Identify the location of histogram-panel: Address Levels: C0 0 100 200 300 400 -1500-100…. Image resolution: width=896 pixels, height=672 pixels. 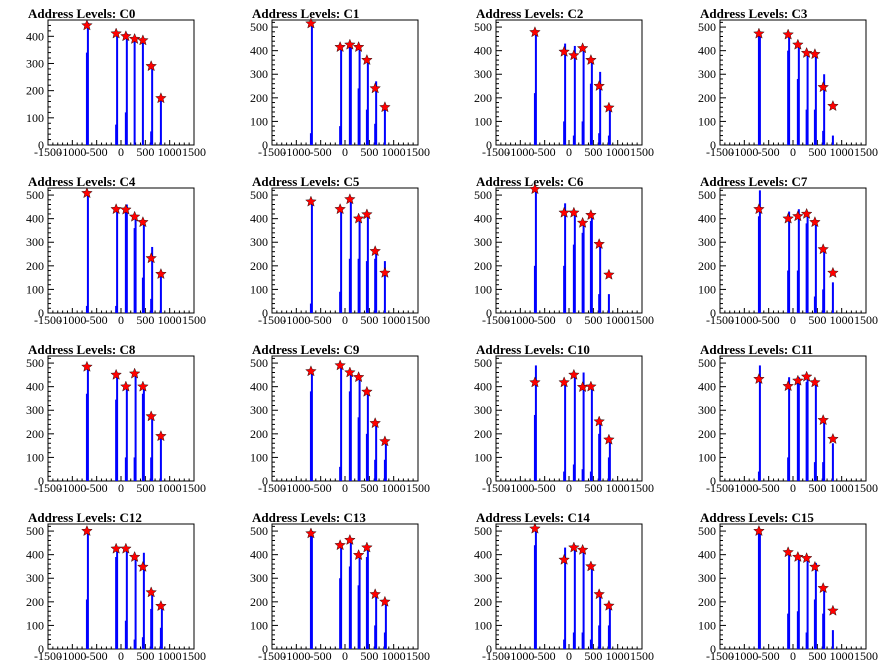
(116, 82).